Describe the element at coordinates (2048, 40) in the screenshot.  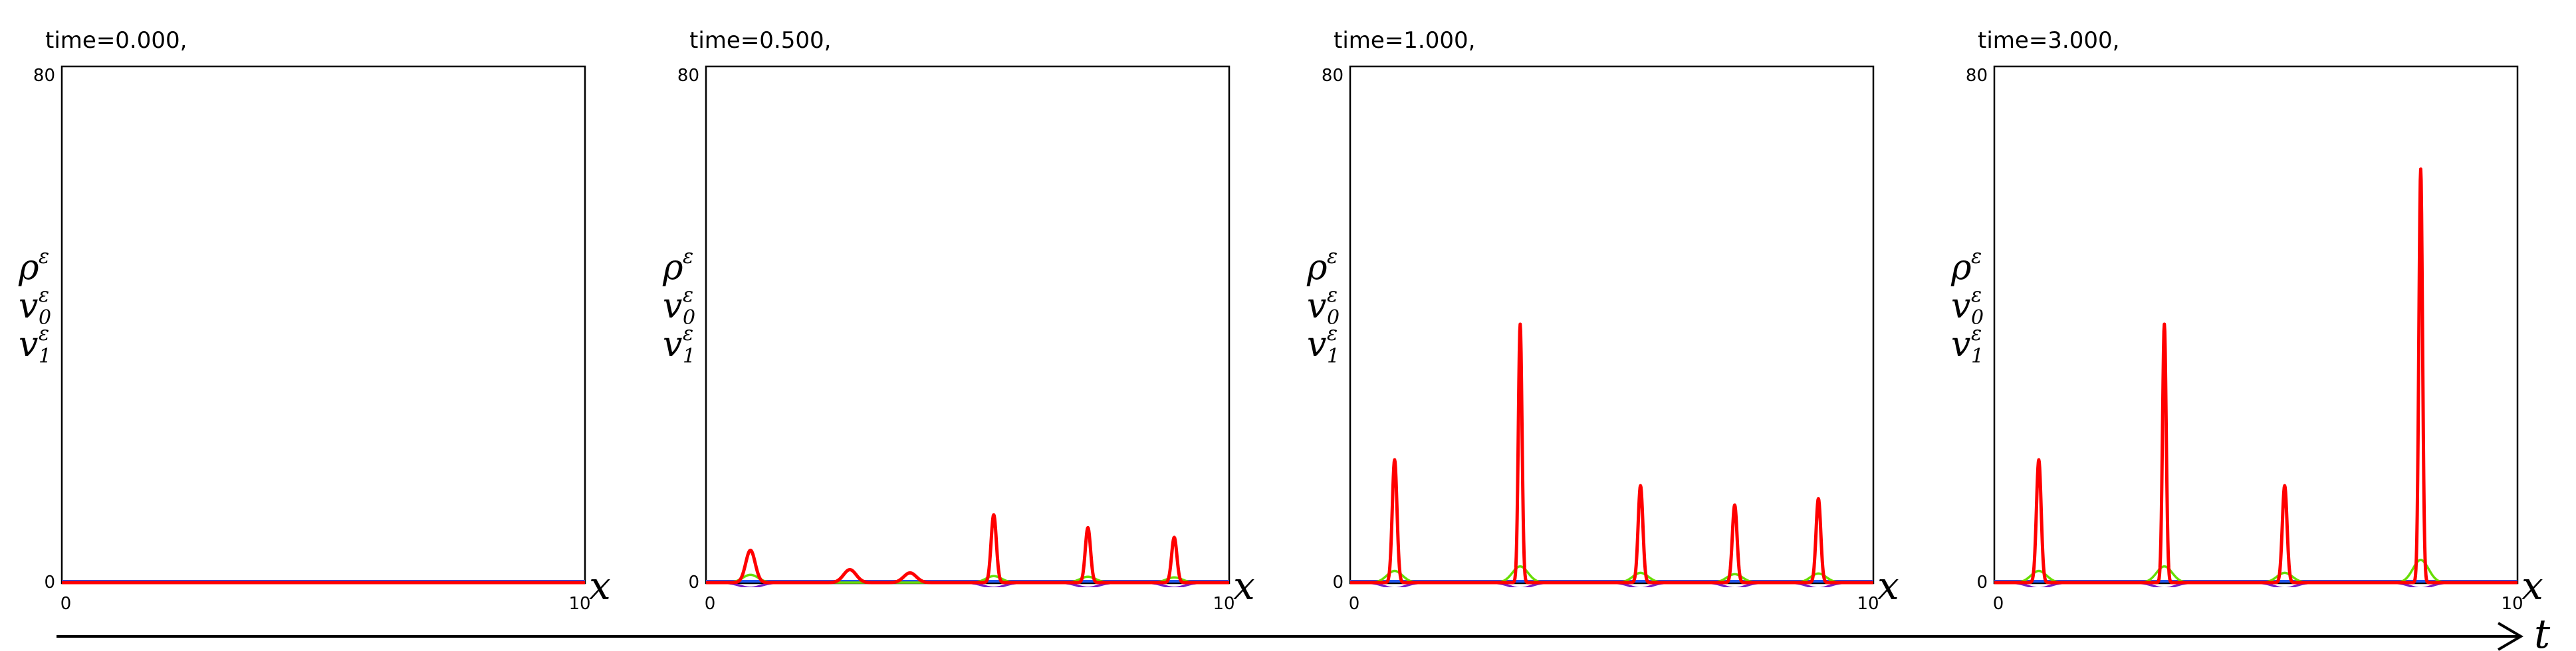
I see `panel-title: time=3.000,` at that location.